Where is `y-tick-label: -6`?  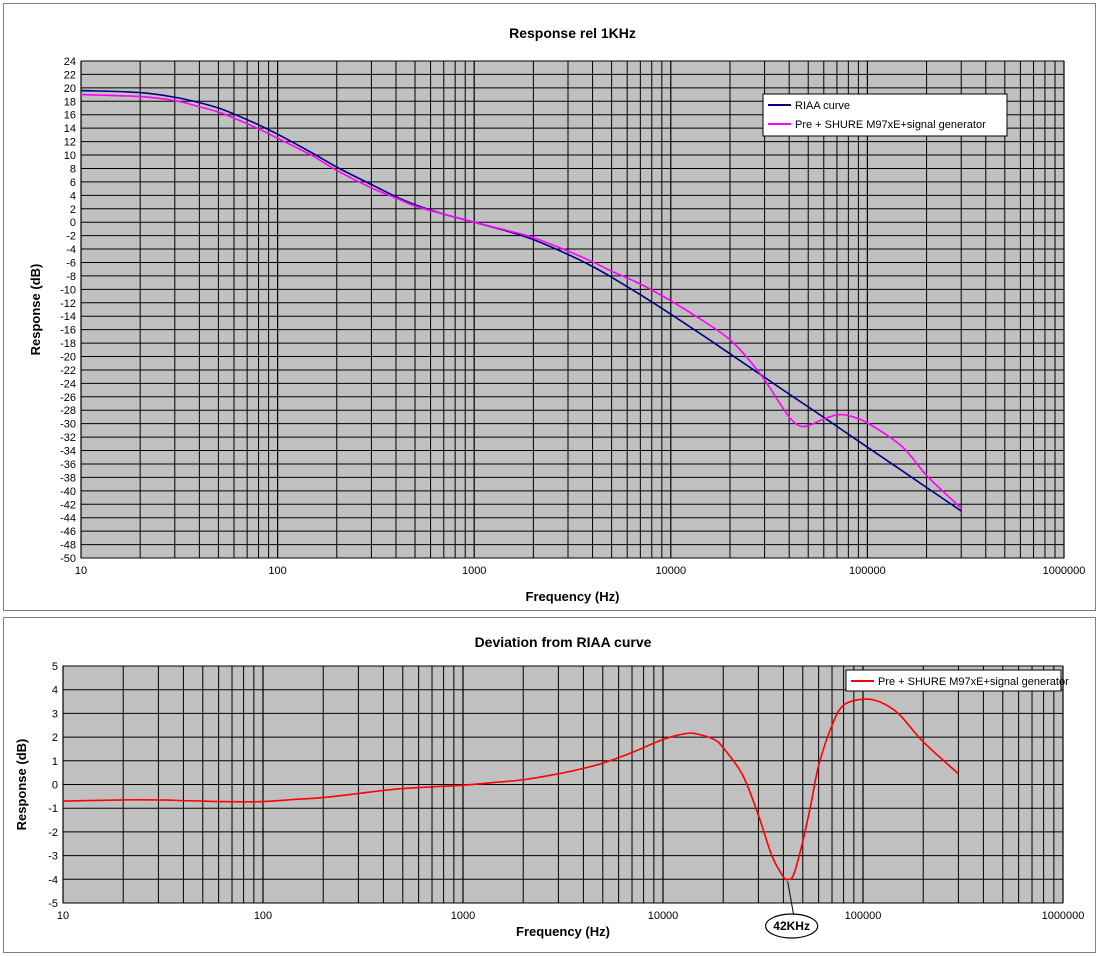
y-tick-label: -6 is located at coordinates (71, 263).